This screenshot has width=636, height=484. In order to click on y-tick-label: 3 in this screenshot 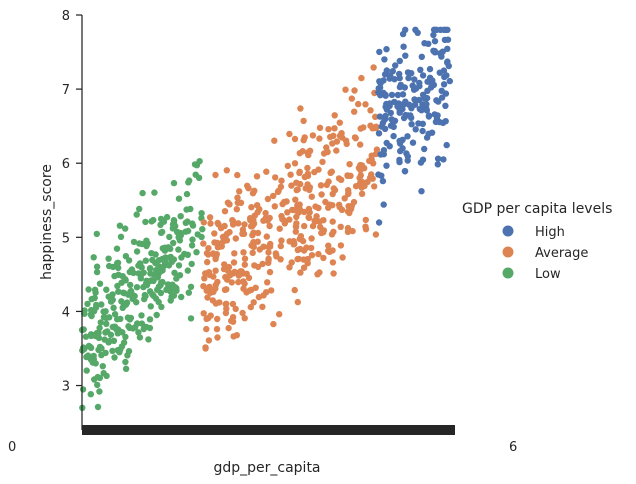, I will do `click(66, 387)`.